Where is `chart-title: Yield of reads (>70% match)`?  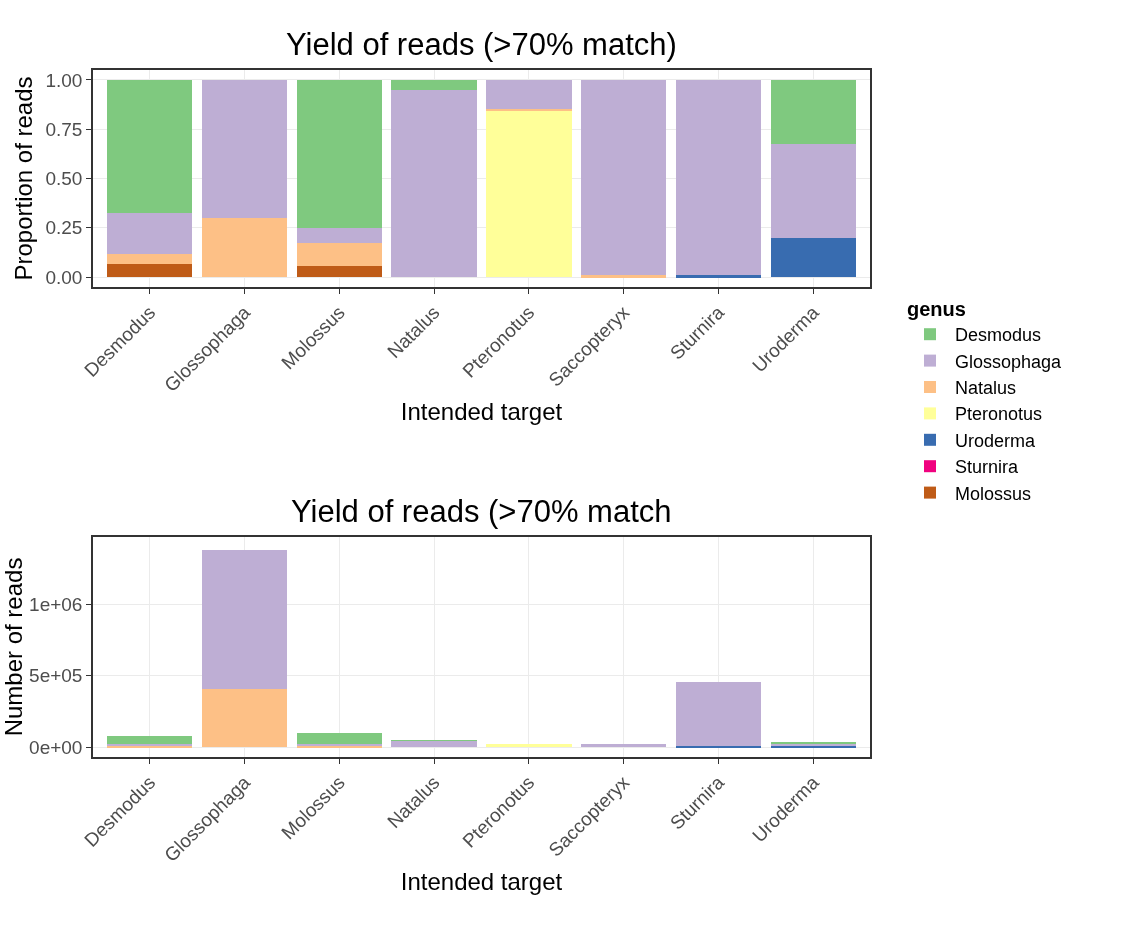 chart-title: Yield of reads (>70% match) is located at coordinates (481, 44).